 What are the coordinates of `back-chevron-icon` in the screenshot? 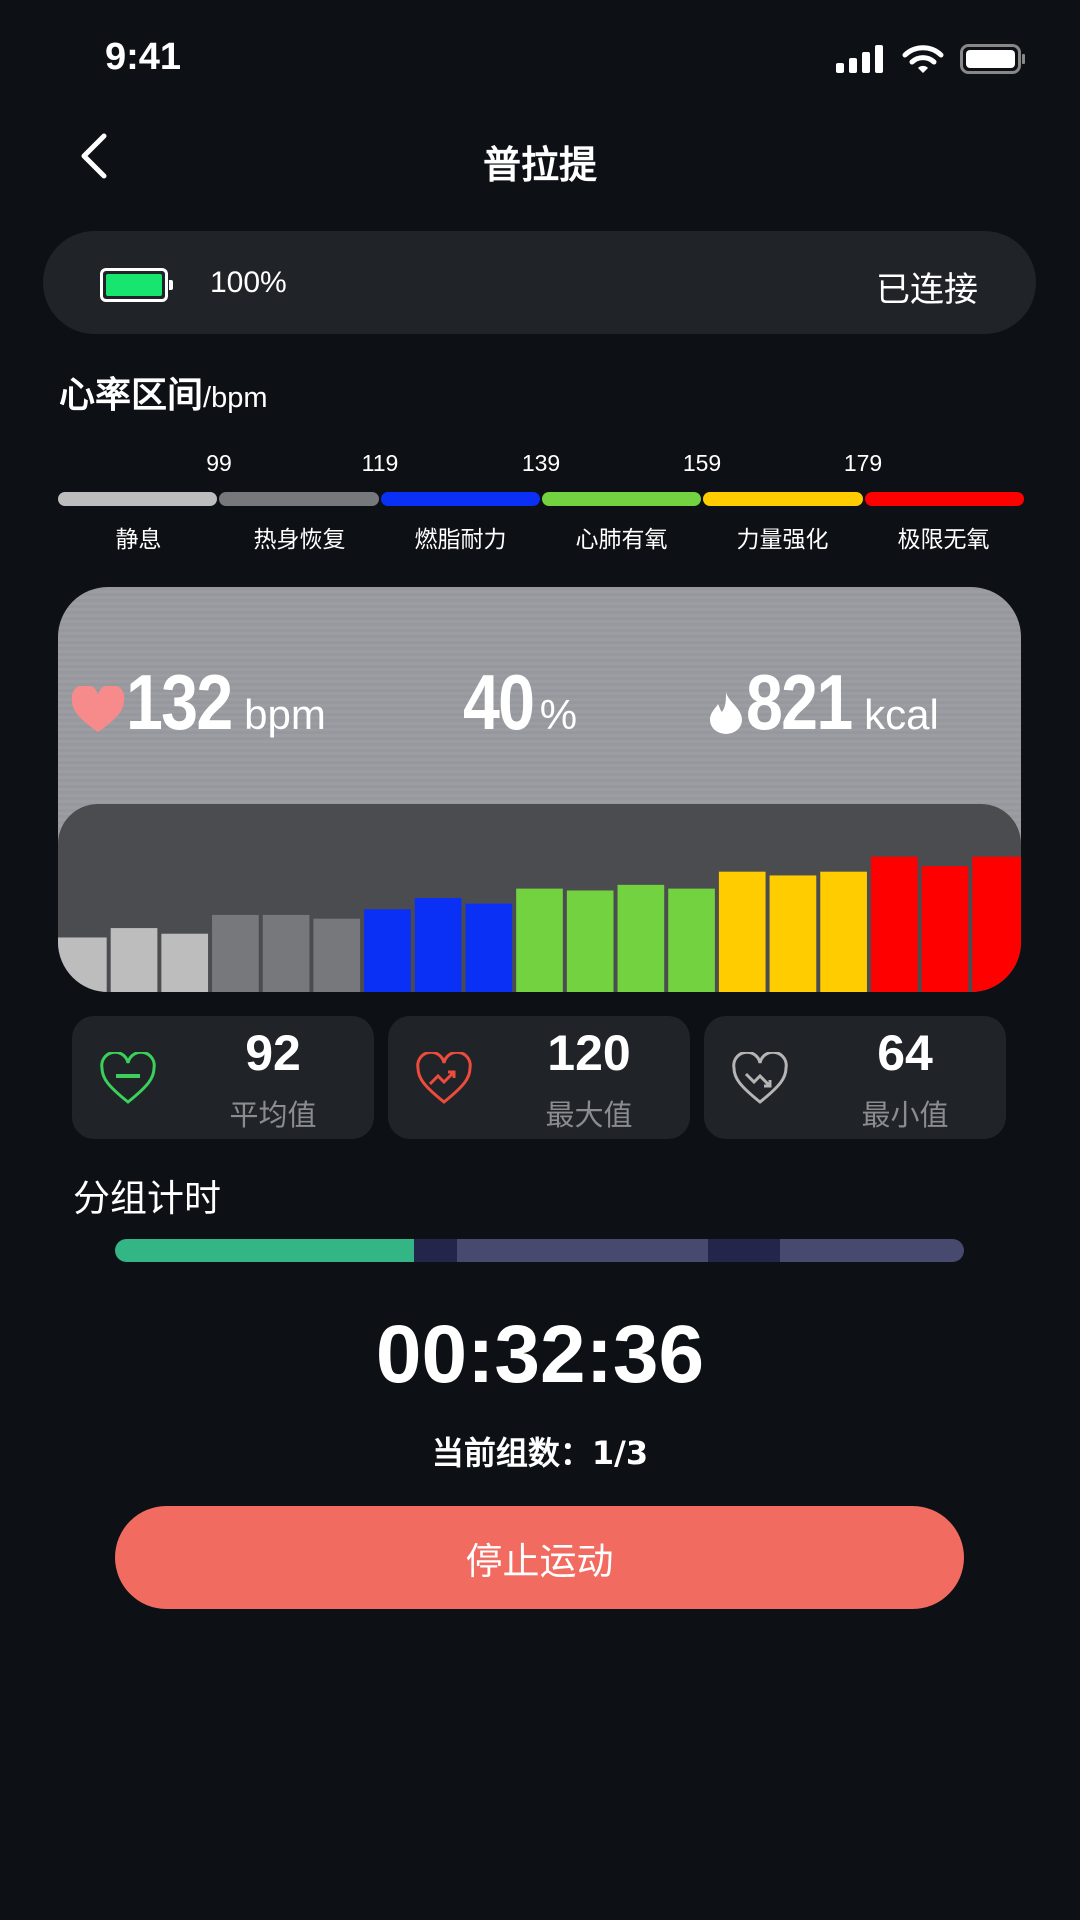 It's located at (96, 155).